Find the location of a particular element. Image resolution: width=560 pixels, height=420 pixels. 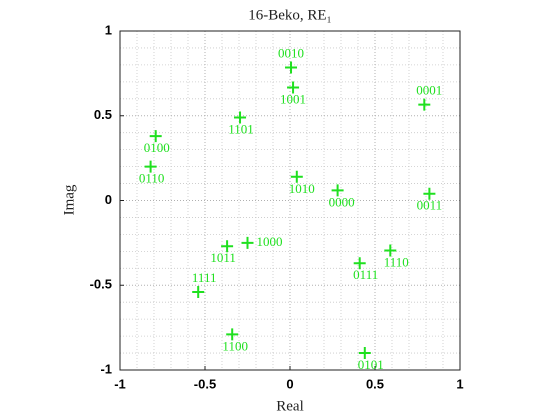

x-axis-label: Real is located at coordinates (290, 406).